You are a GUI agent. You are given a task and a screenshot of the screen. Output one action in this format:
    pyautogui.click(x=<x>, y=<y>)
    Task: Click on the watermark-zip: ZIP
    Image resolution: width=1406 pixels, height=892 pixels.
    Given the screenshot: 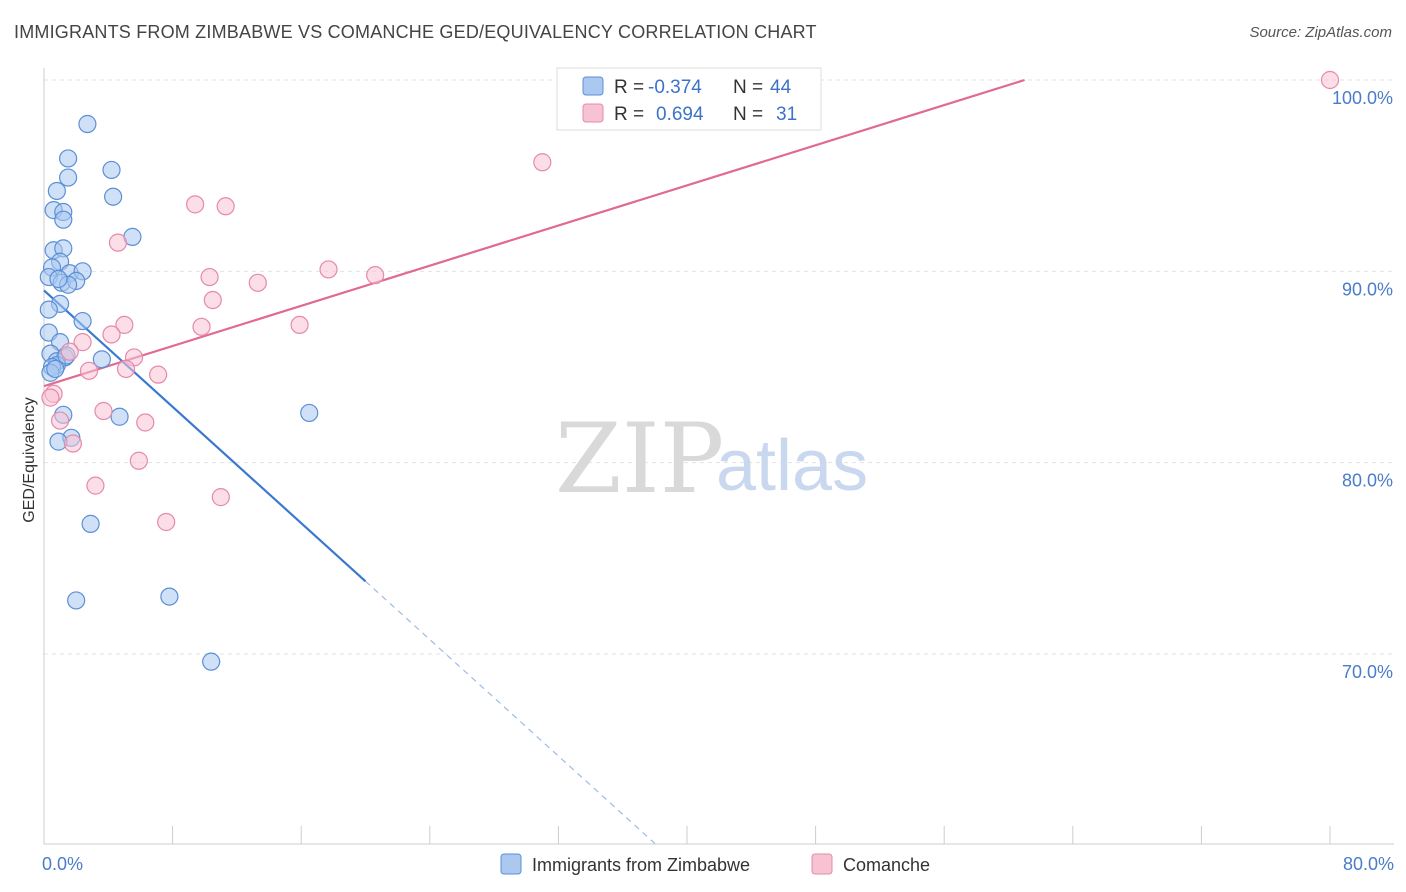 What is the action you would take?
    pyautogui.click(x=639, y=459)
    